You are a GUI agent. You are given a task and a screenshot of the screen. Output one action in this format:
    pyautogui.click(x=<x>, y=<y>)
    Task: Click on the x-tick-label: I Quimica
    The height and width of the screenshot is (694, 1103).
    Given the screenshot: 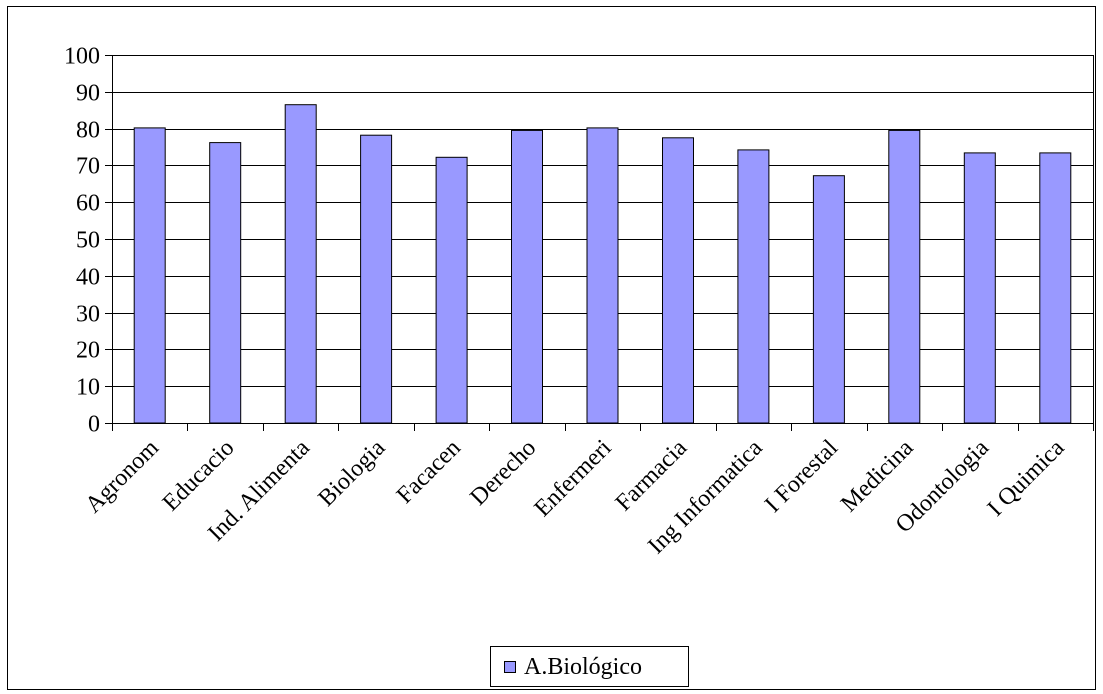 What is the action you would take?
    pyautogui.click(x=1026, y=478)
    